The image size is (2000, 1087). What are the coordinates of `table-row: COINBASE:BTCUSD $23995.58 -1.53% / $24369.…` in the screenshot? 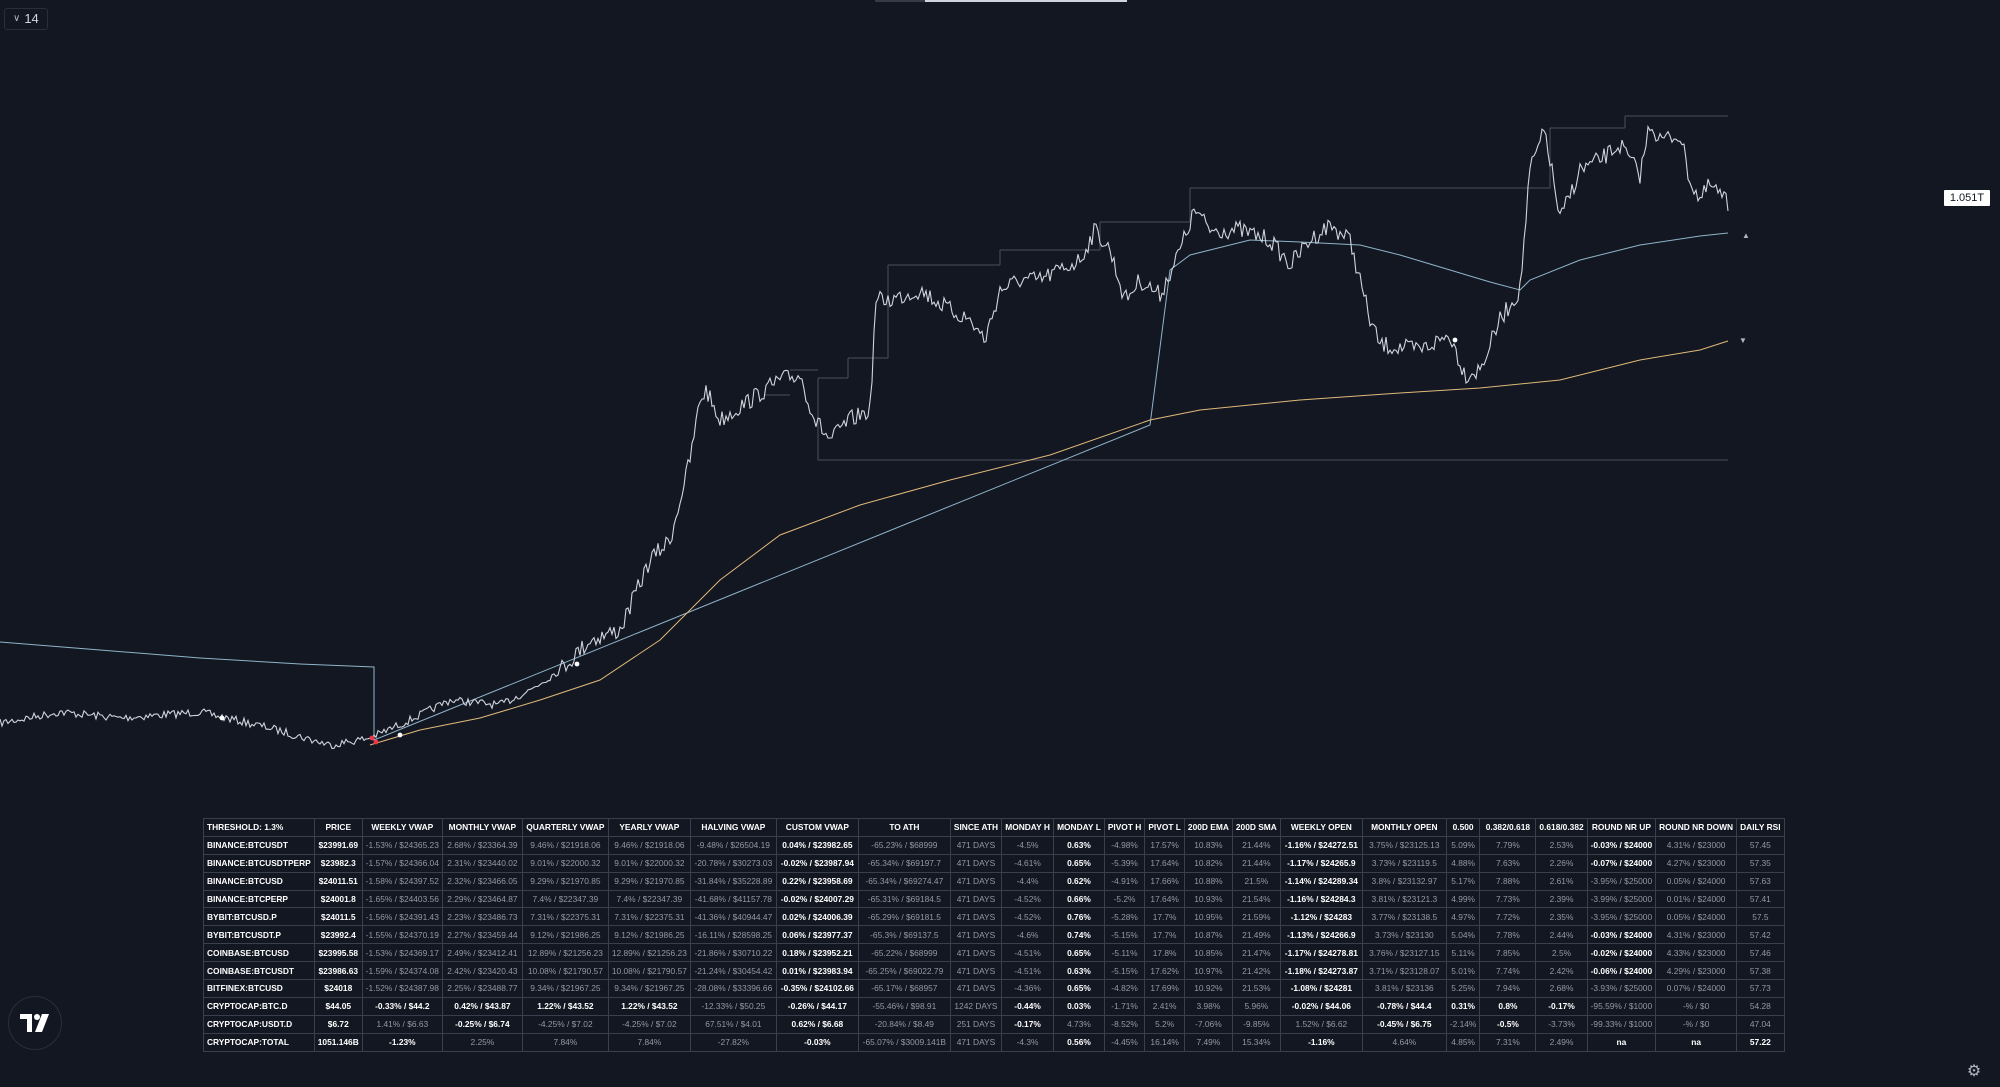 It's located at (994, 953).